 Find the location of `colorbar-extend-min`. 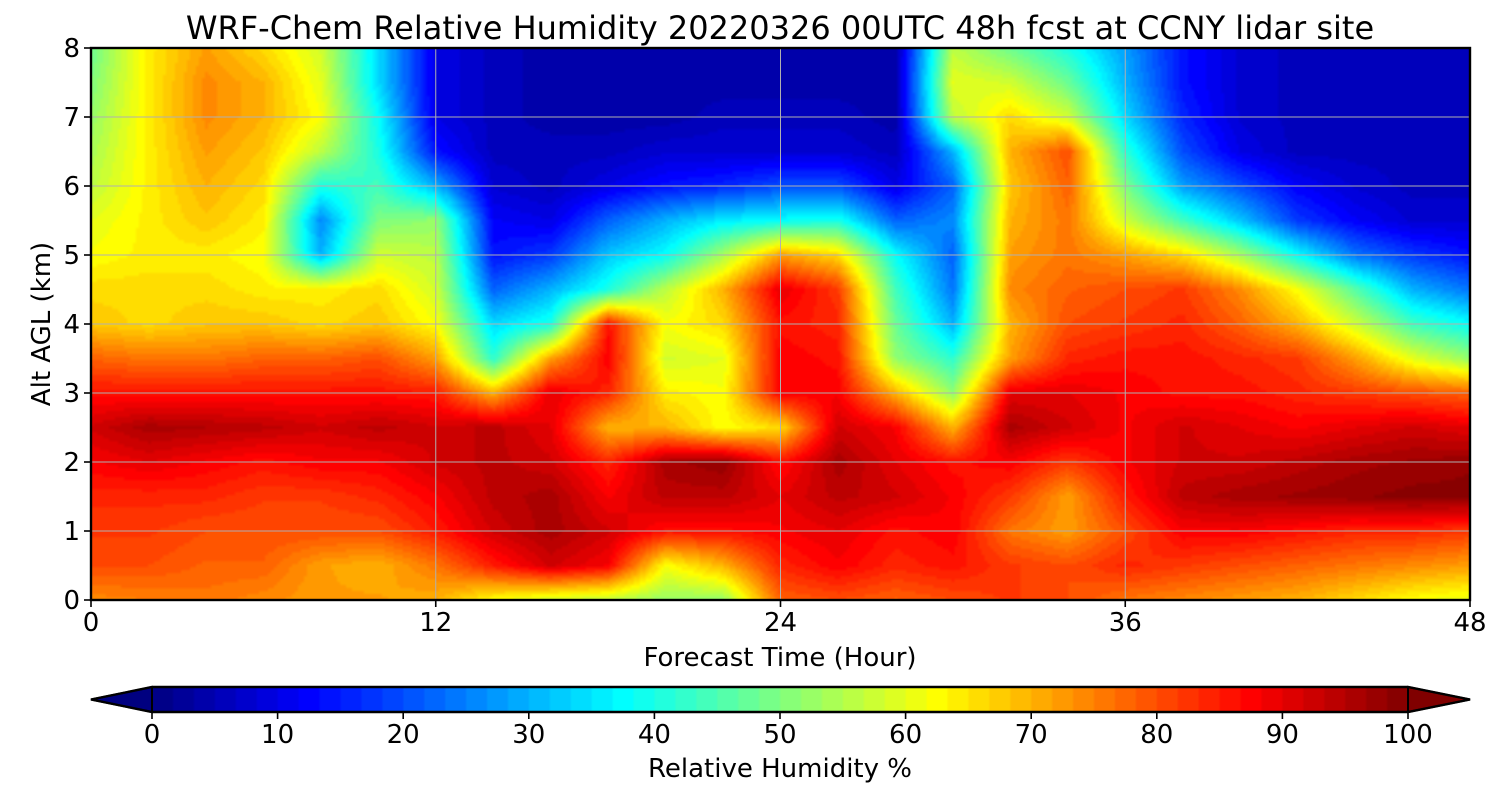

colorbar-extend-min is located at coordinates (121, 699).